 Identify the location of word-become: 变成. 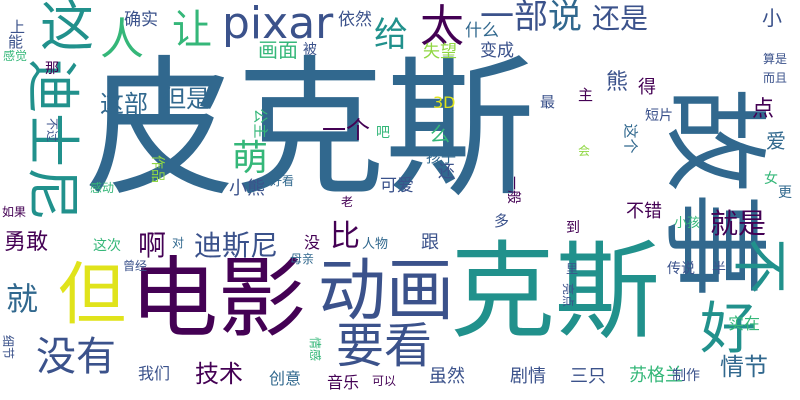
(497, 51).